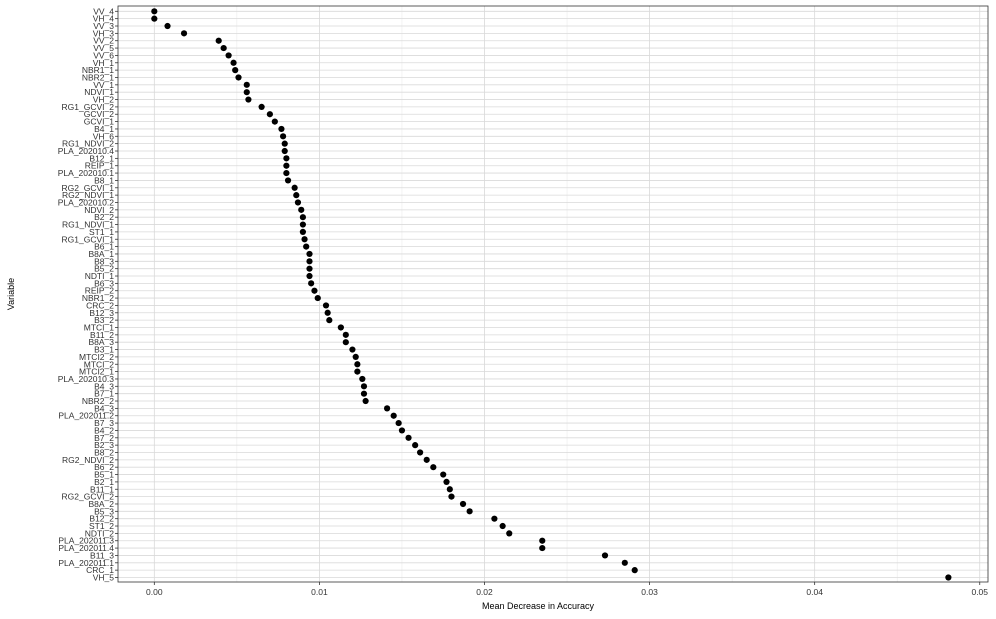 Image resolution: width=996 pixels, height=619 pixels. Describe the element at coordinates (102, 489) in the screenshot. I see `y-tick-label: B11_1` at that location.